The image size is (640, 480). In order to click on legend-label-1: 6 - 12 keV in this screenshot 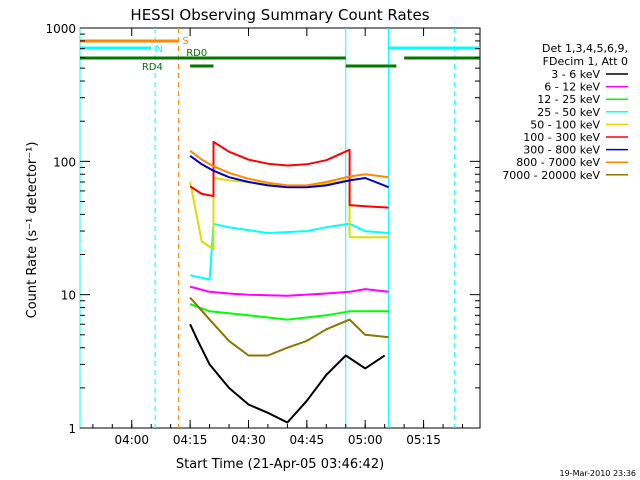, I will do `click(572, 87)`.